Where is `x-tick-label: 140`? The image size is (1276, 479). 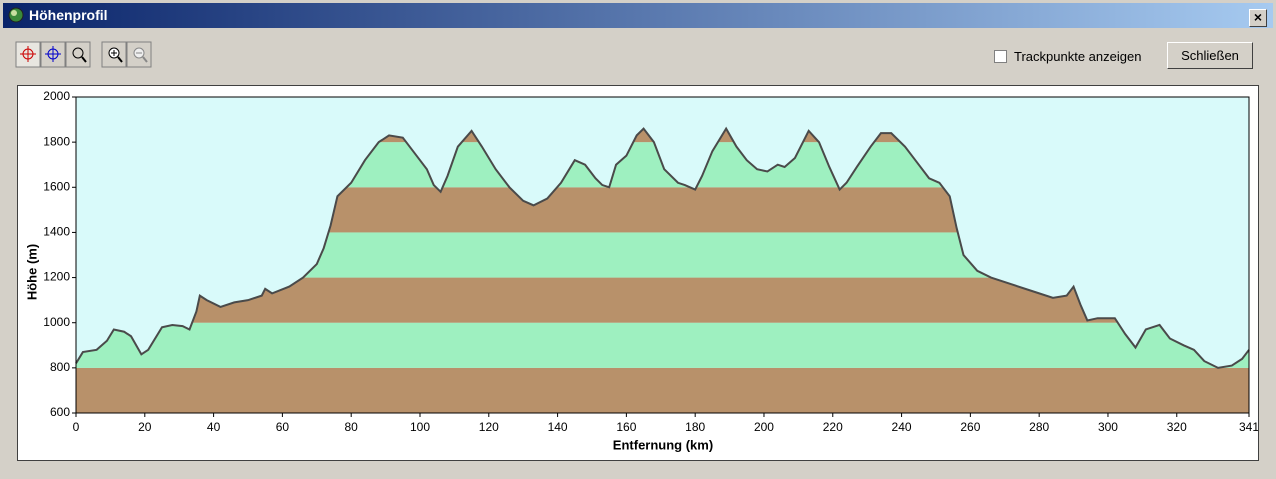 x-tick-label: 140 is located at coordinates (558, 427).